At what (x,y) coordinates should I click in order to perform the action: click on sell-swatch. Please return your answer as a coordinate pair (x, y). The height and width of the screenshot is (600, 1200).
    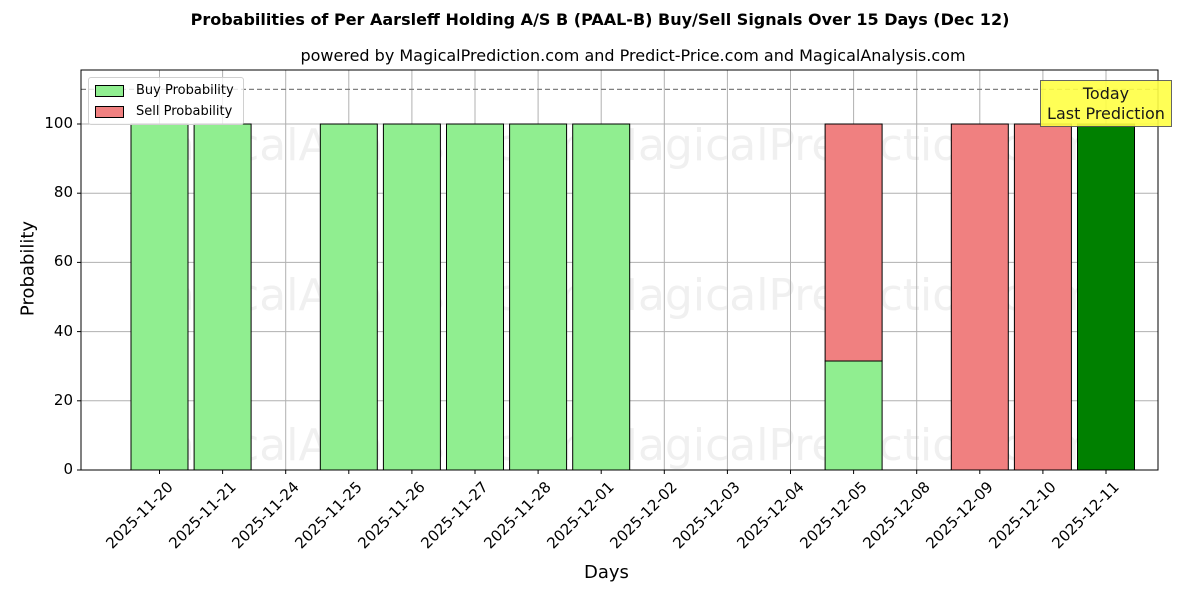
    Looking at the image, I should click on (109, 111).